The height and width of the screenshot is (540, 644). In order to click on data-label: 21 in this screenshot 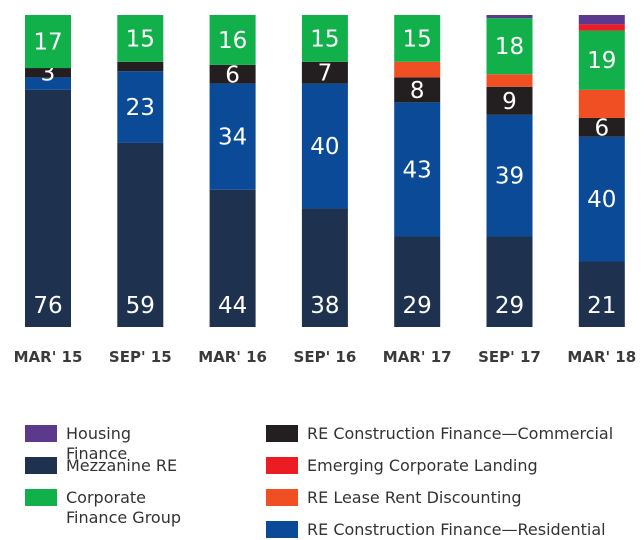, I will do `click(601, 306)`.